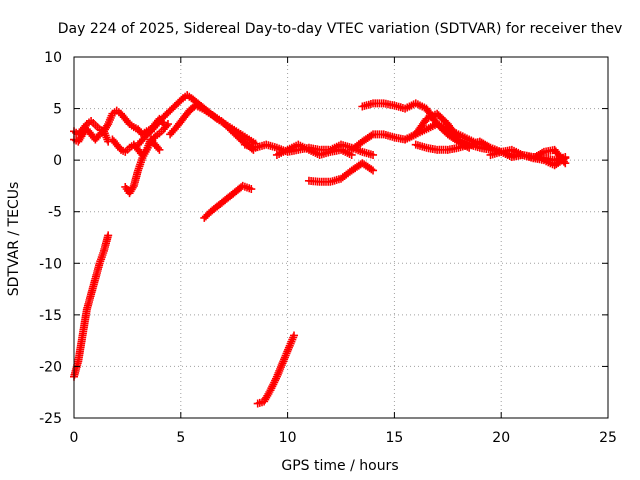 Image resolution: width=640 pixels, height=480 pixels. I want to click on series-s1, so click(91, 306).